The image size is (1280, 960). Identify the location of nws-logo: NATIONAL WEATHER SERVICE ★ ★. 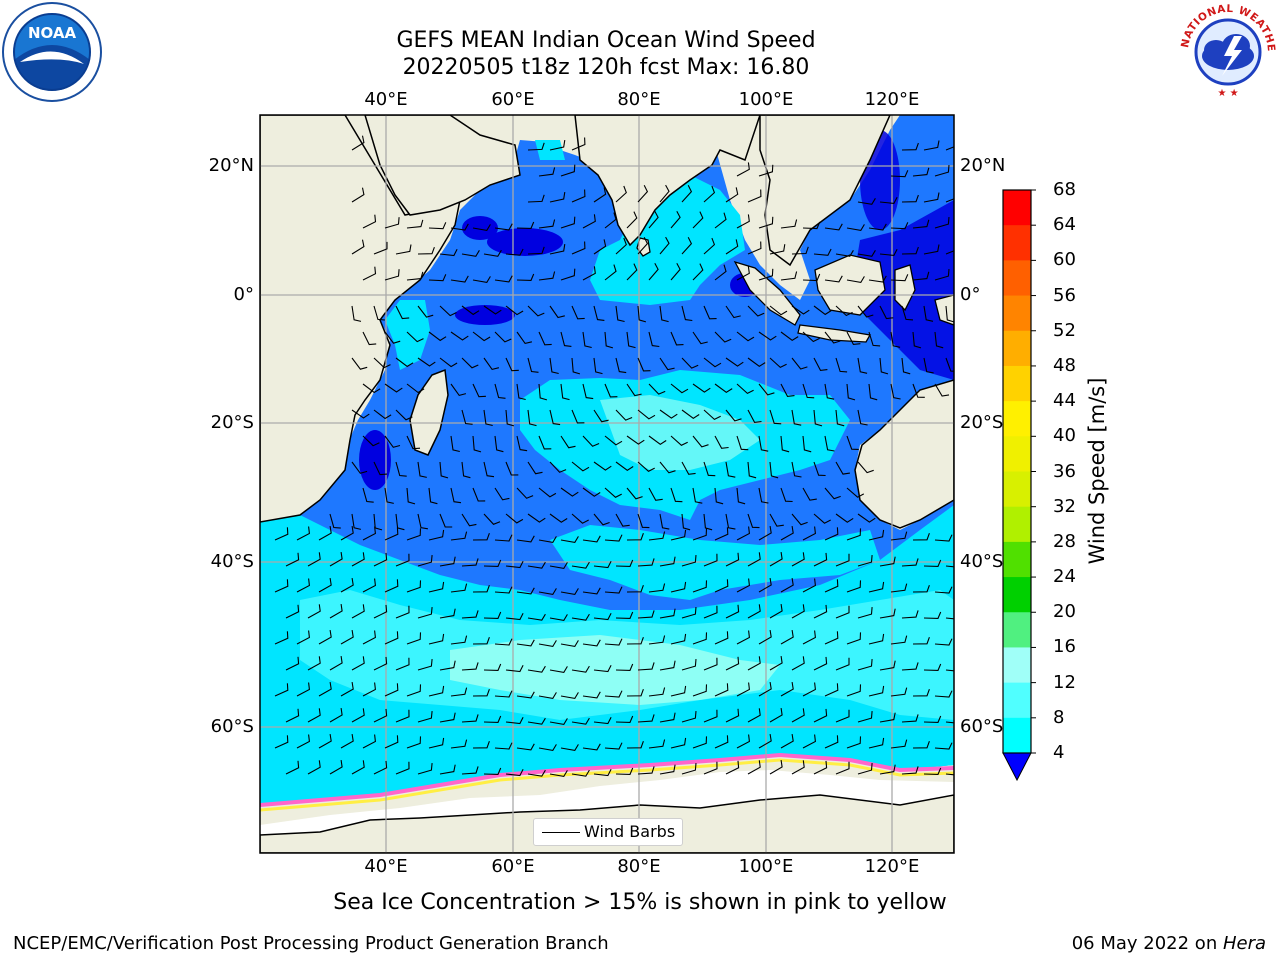
(1226, 50).